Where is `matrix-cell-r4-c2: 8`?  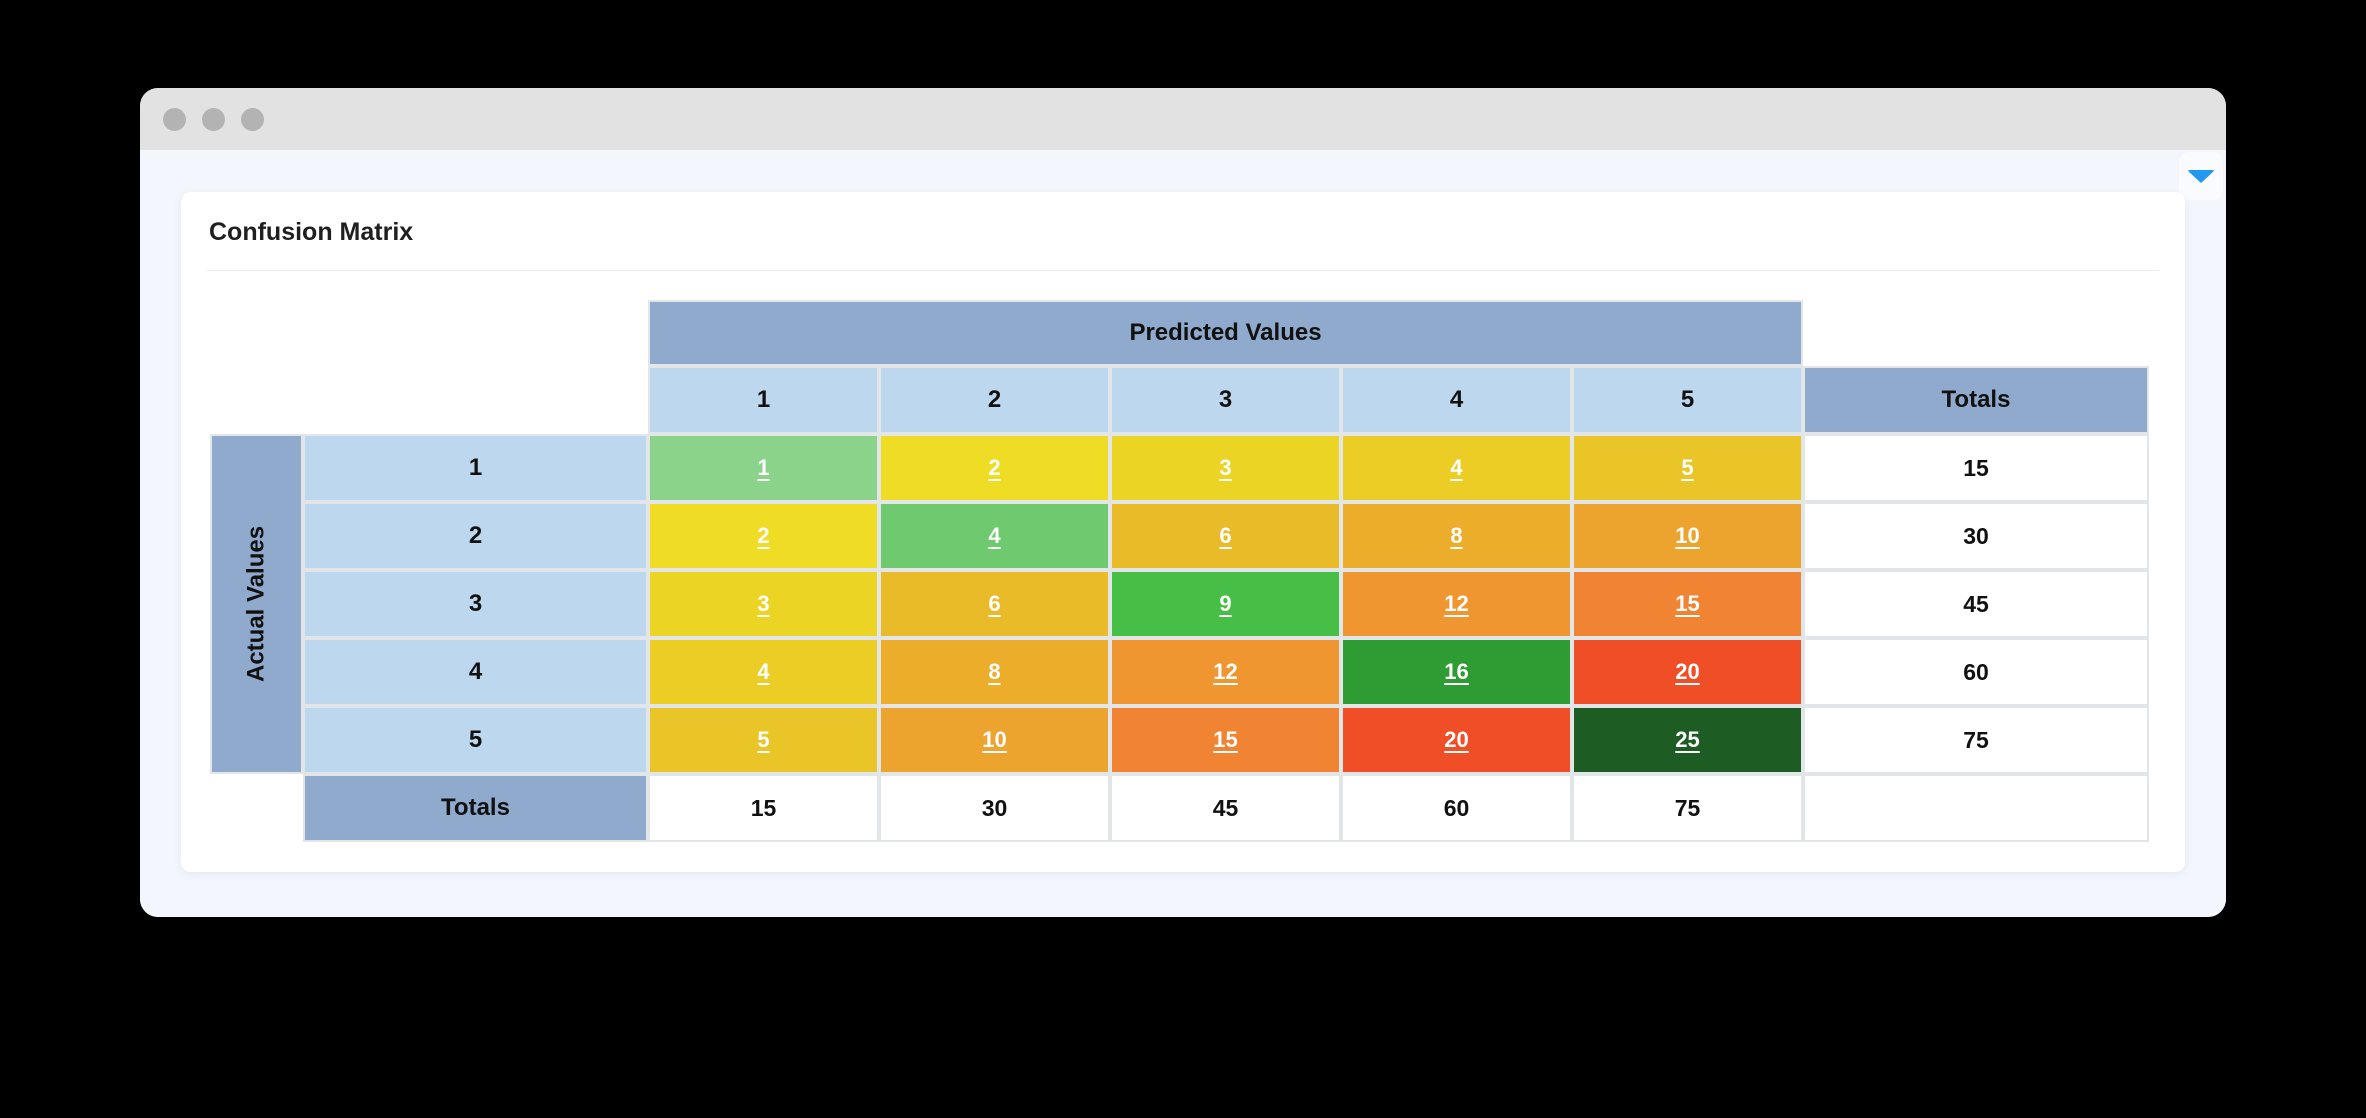 matrix-cell-r4-c2: 8 is located at coordinates (994, 672).